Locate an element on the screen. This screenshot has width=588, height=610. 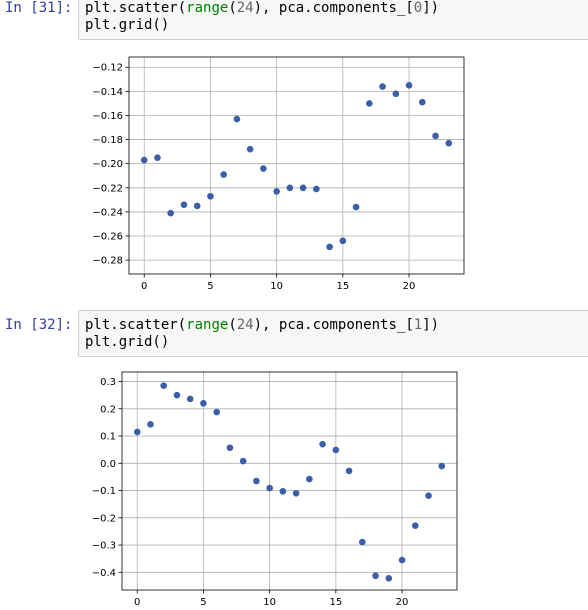
y-tick-label: −0.12 is located at coordinates (107, 68).